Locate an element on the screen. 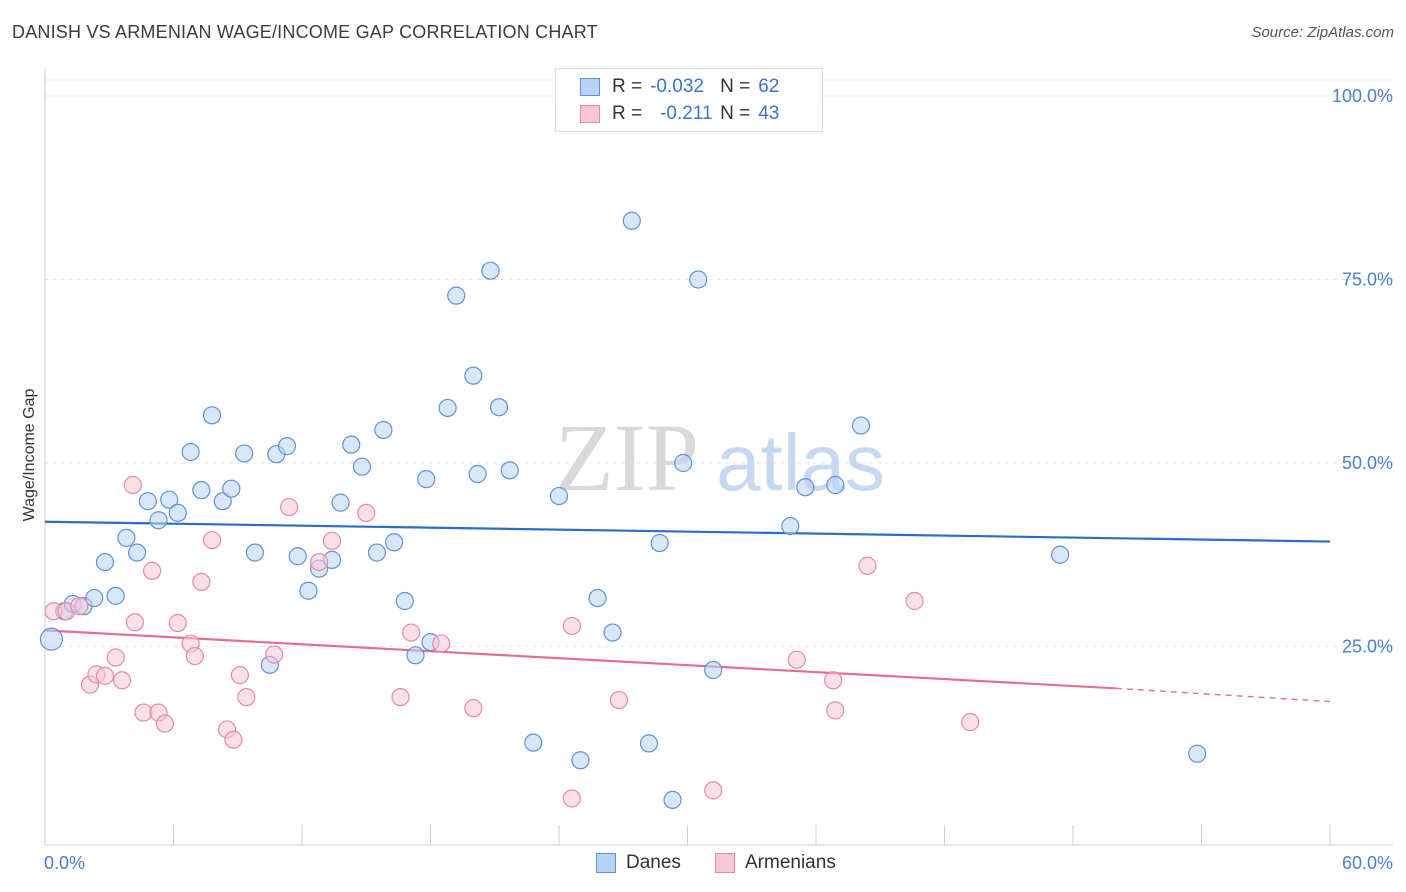  trend-line-extension is located at coordinates (1223, 695).